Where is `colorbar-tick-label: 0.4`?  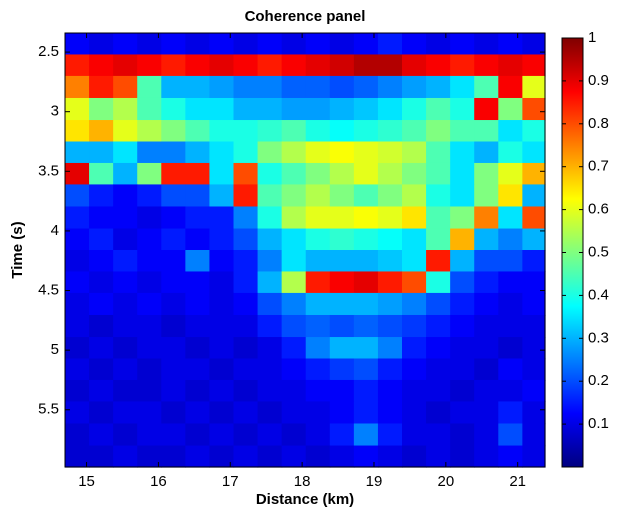 colorbar-tick-label: 0.4 is located at coordinates (598, 294).